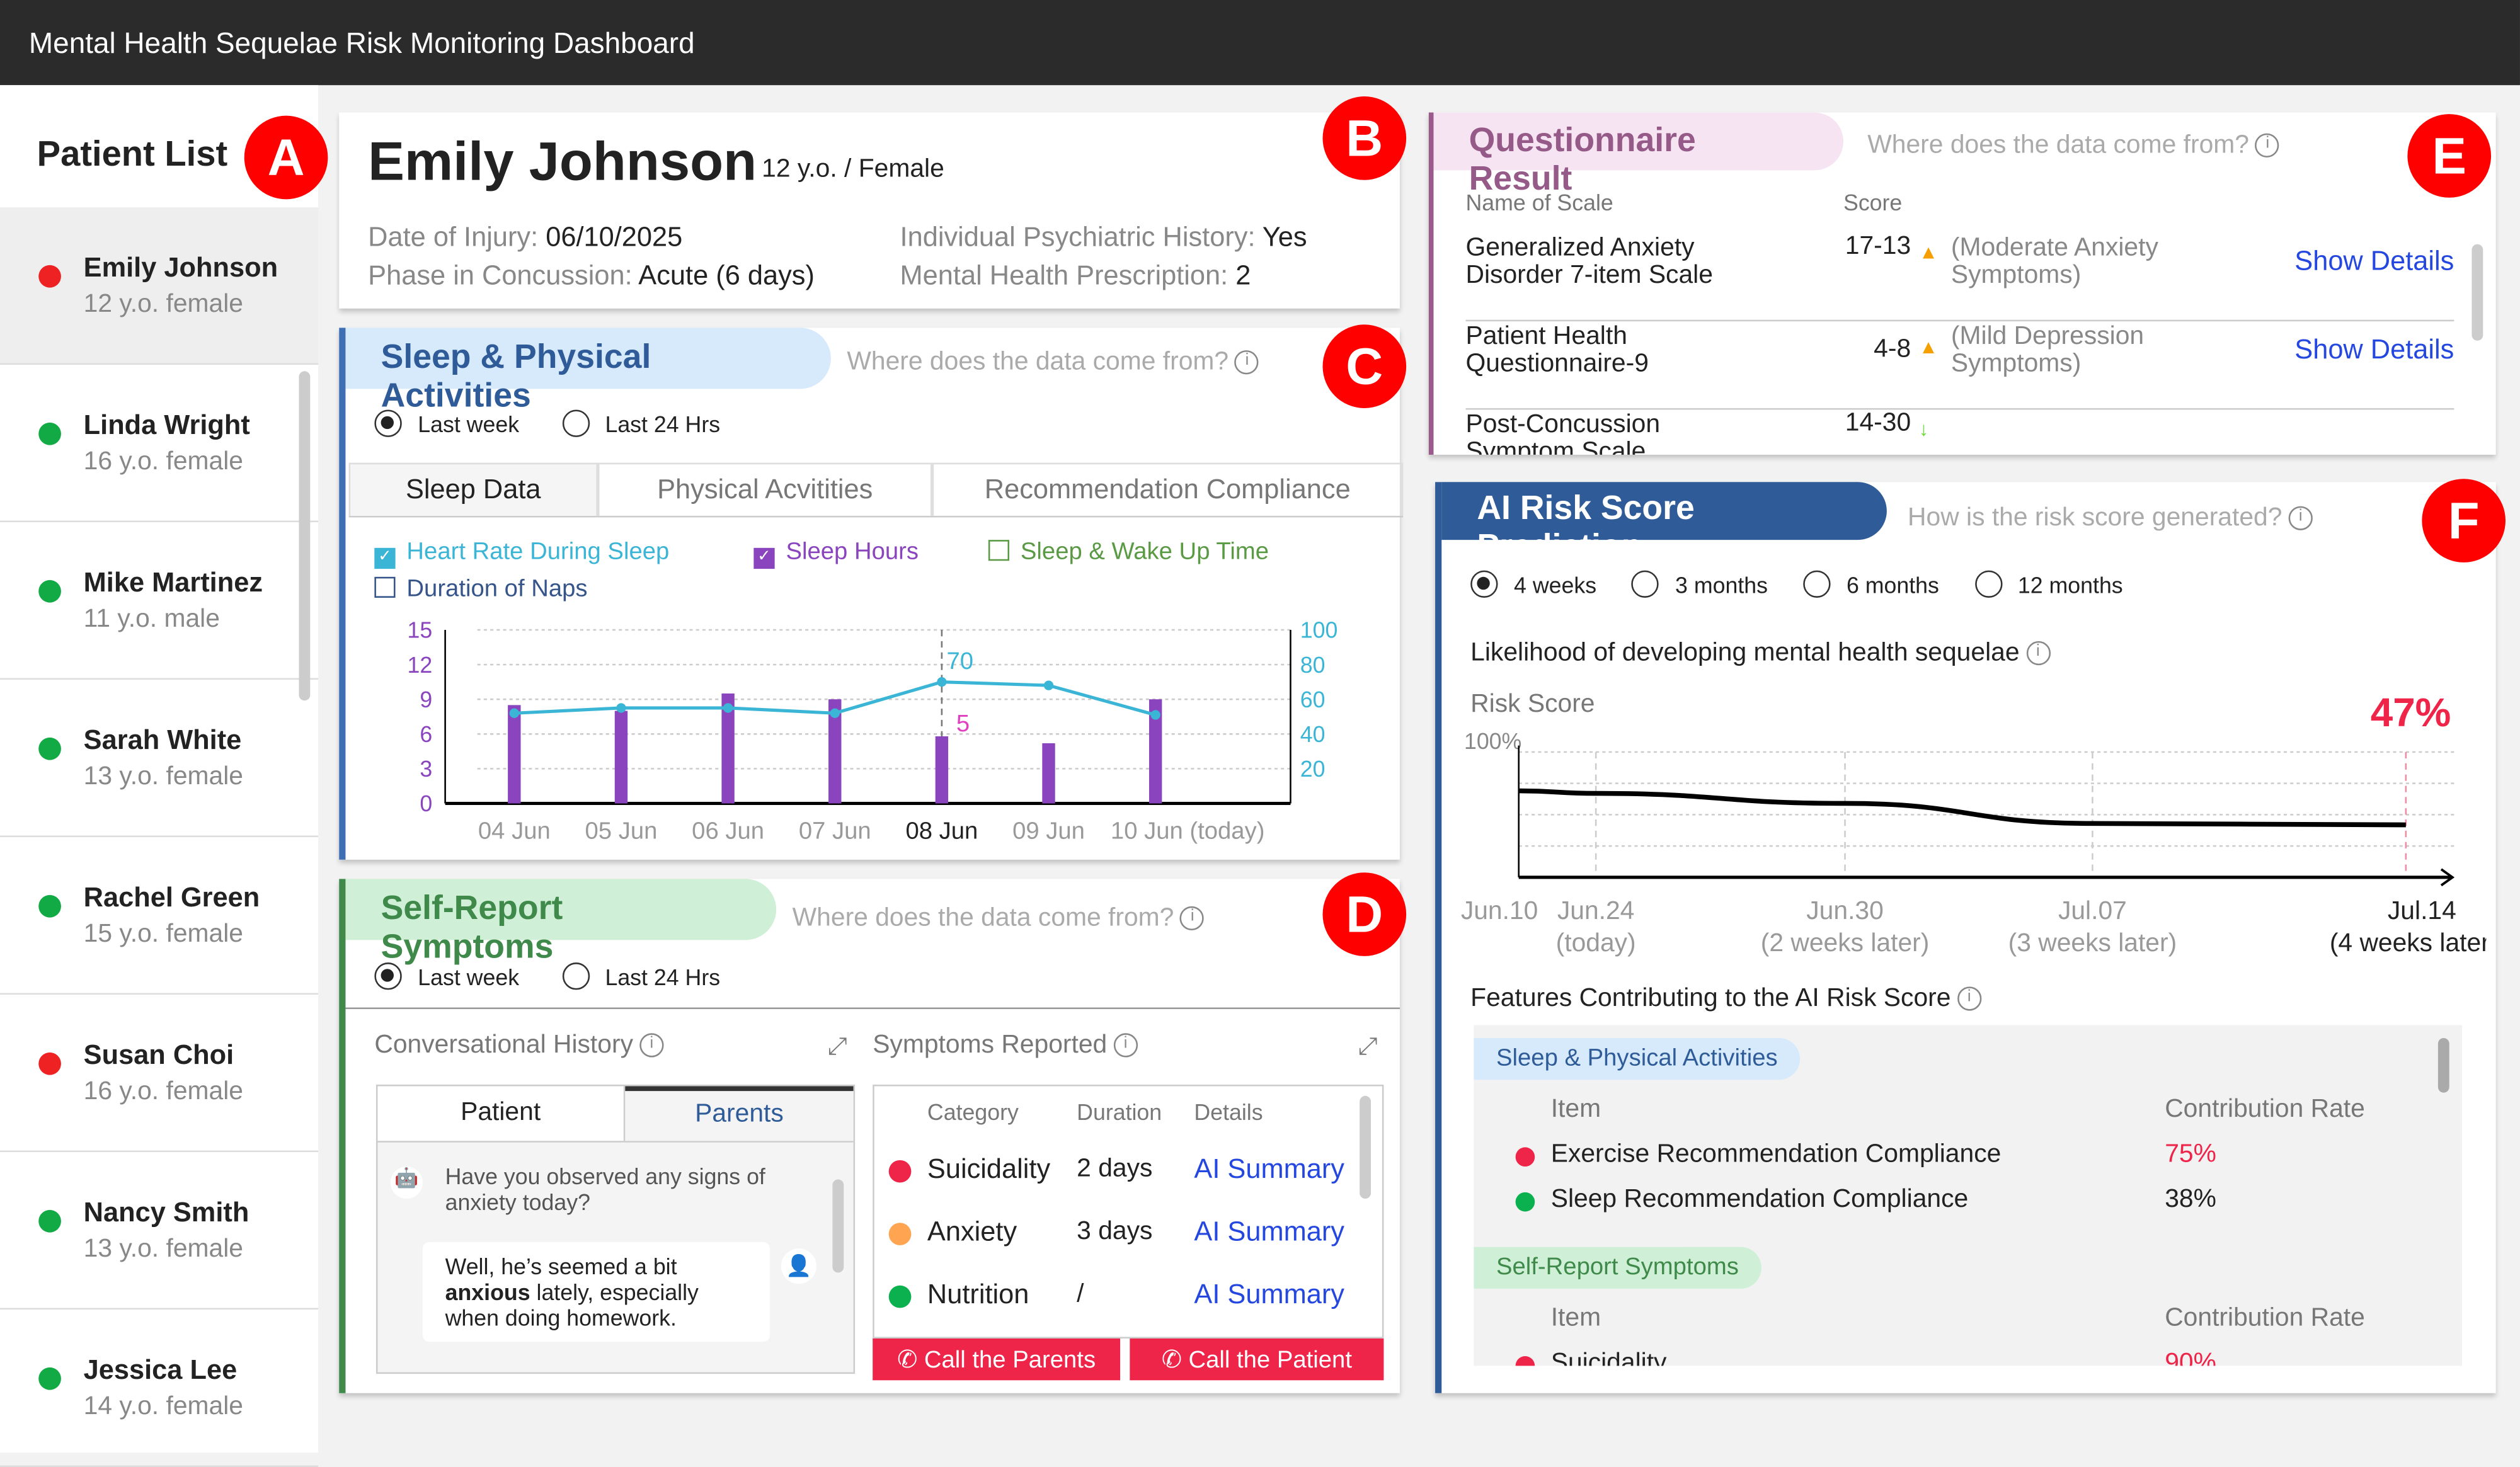 Image resolution: width=2520 pixels, height=1467 pixels. Describe the element at coordinates (159, 444) in the screenshot. I see `patient-list-item: Linda Wright 16 y.o. female` at that location.